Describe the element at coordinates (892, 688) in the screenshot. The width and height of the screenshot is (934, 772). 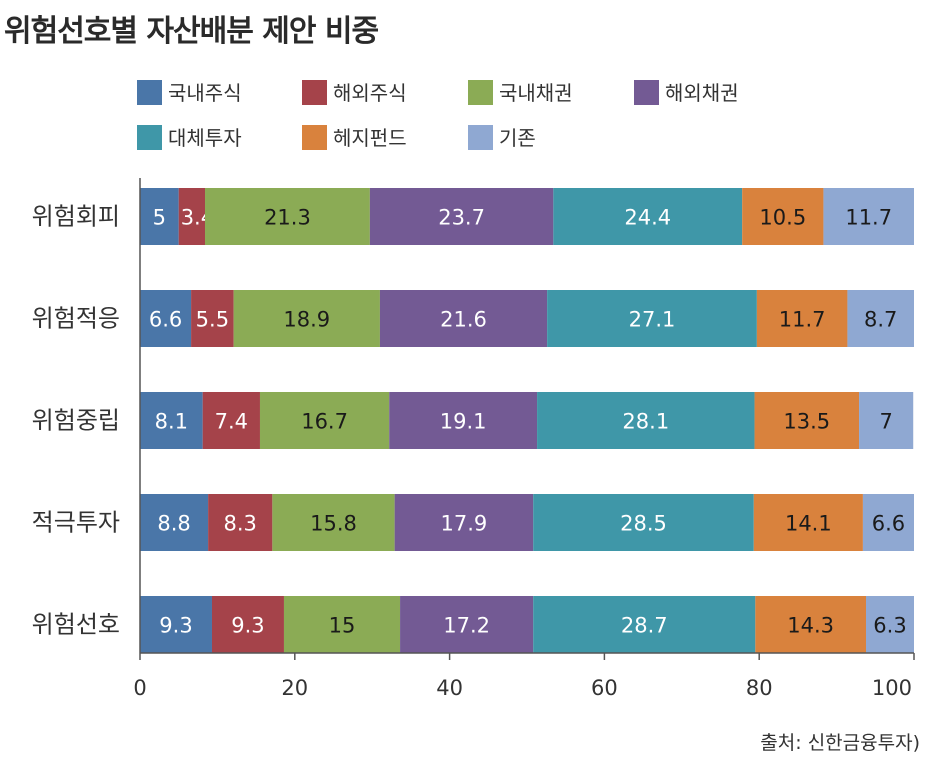
I see `x-tick-label: 100` at that location.